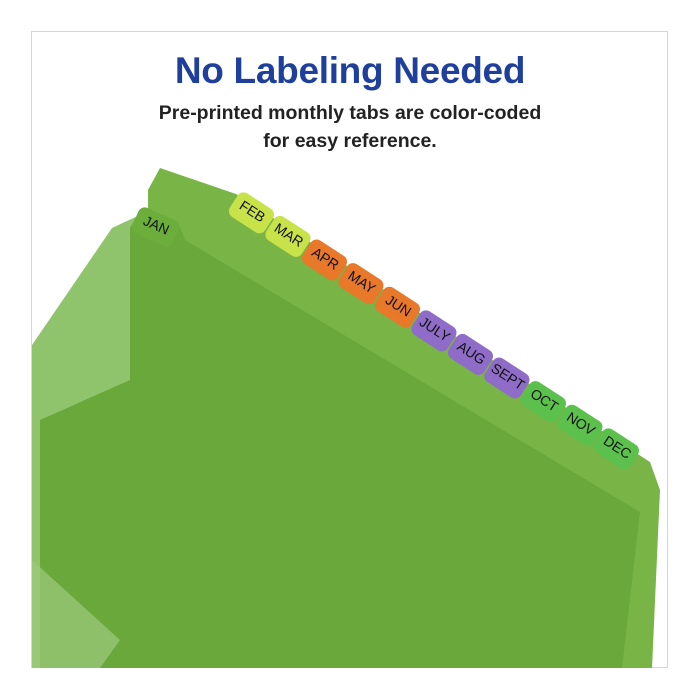 The width and height of the screenshot is (700, 700). What do you see at coordinates (350, 113) in the screenshot?
I see `subtitle-line-1: Pre-printed monthly tabs are color-coded` at bounding box center [350, 113].